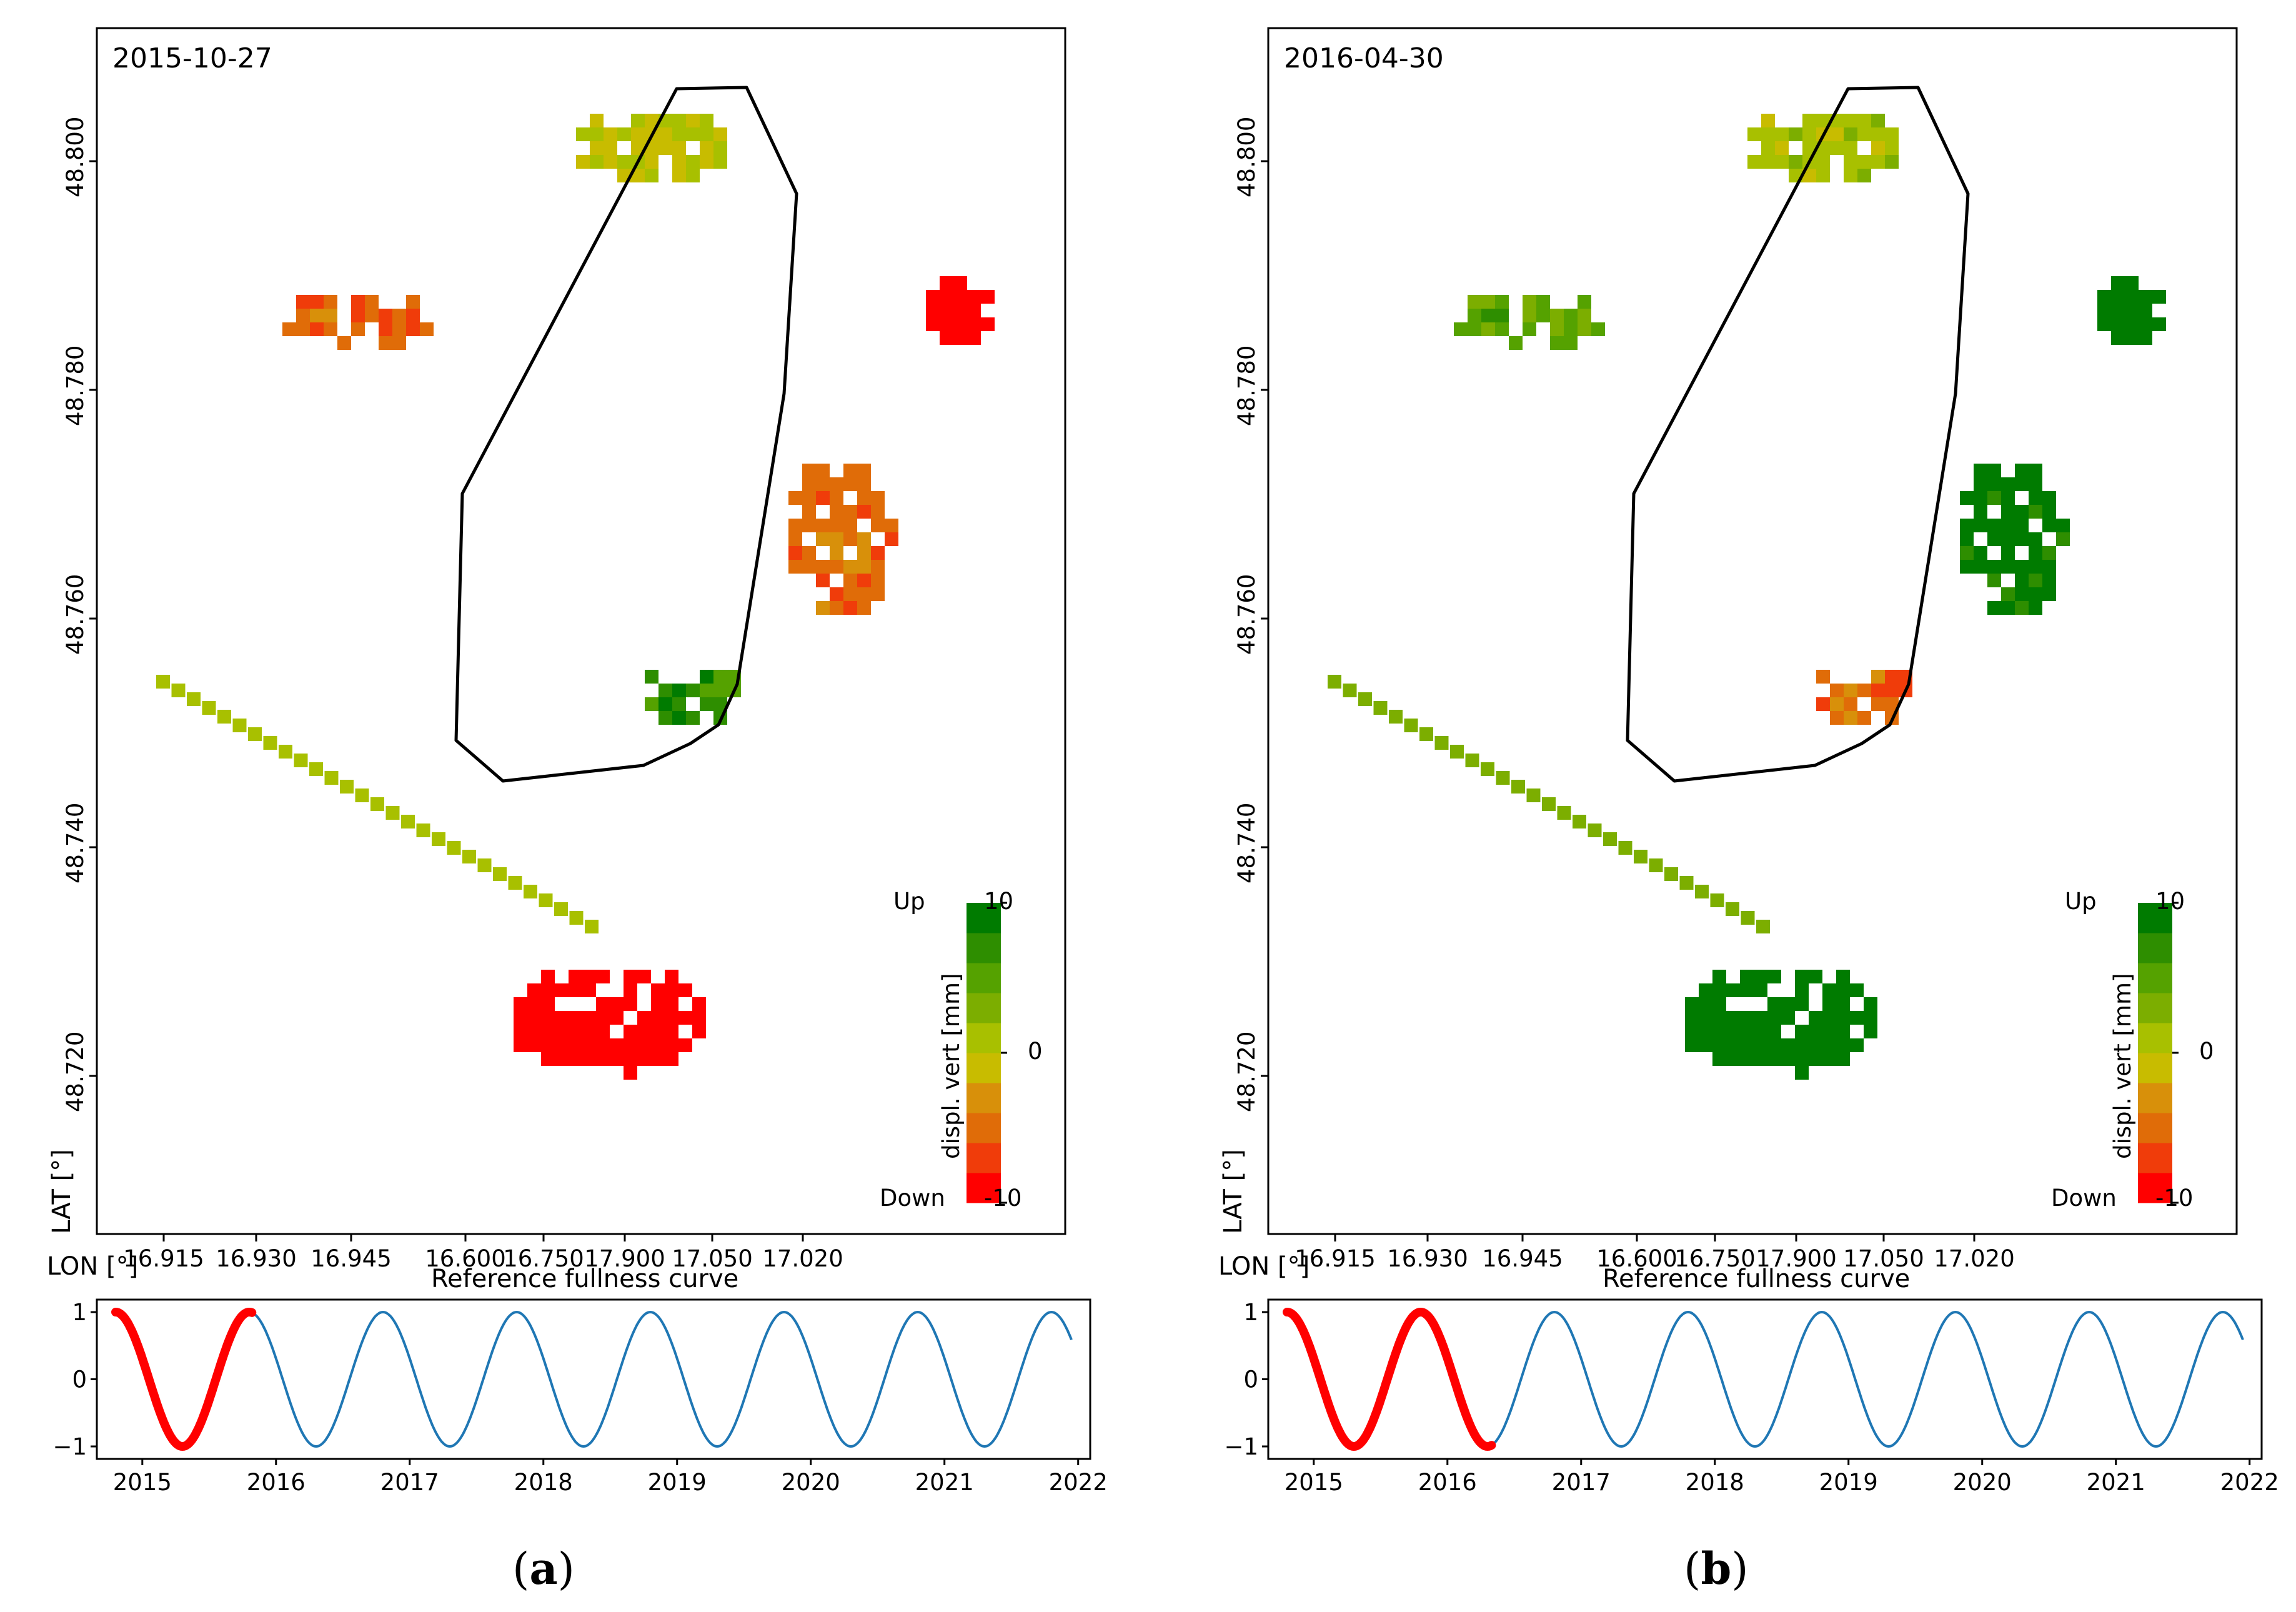  I want to click on lon-tick-label: 16.750, so click(543, 1258).